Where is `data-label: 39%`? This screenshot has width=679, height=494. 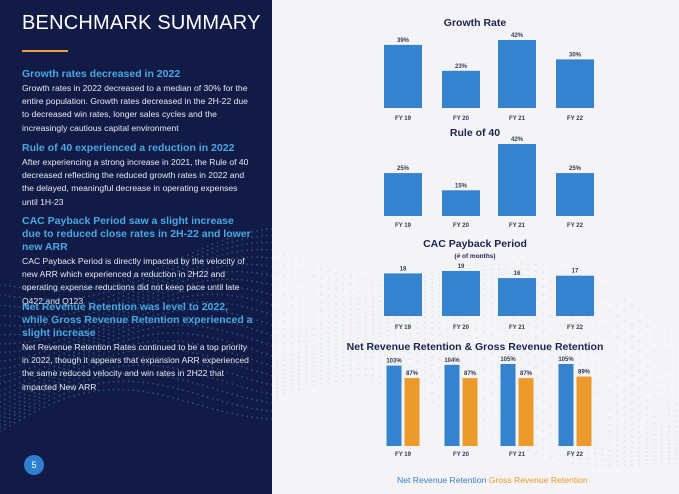
data-label: 39% is located at coordinates (403, 41).